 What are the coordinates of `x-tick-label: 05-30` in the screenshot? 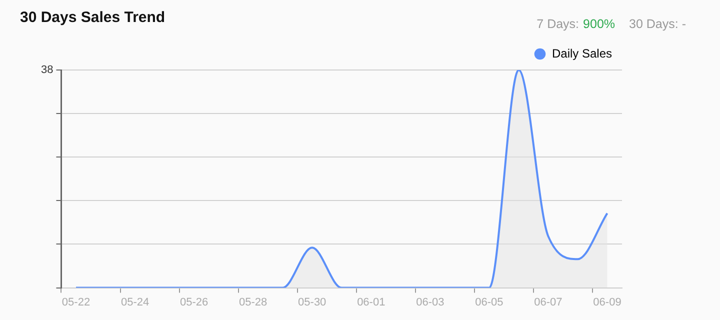 It's located at (312, 302).